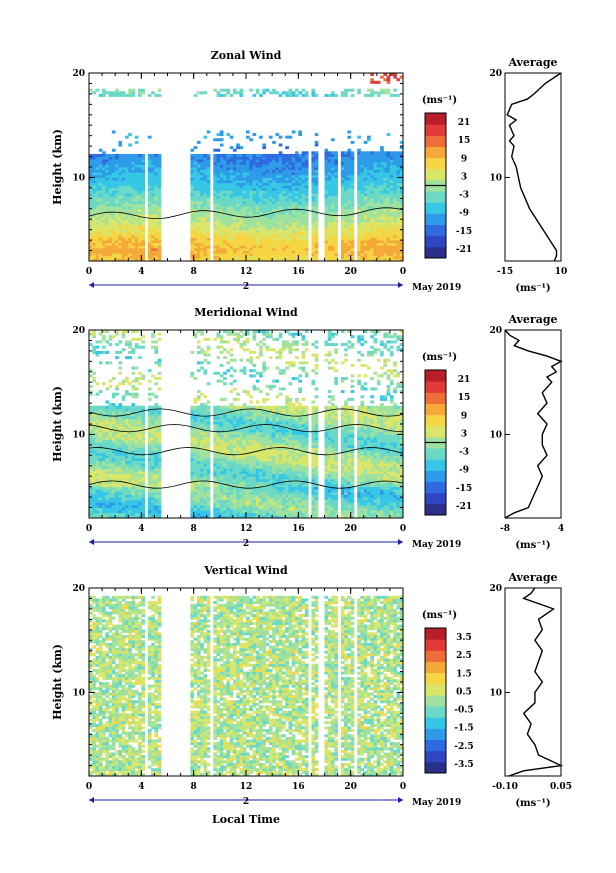  Describe the element at coordinates (194, 787) in the screenshot. I see `x-tick-label: 8` at that location.